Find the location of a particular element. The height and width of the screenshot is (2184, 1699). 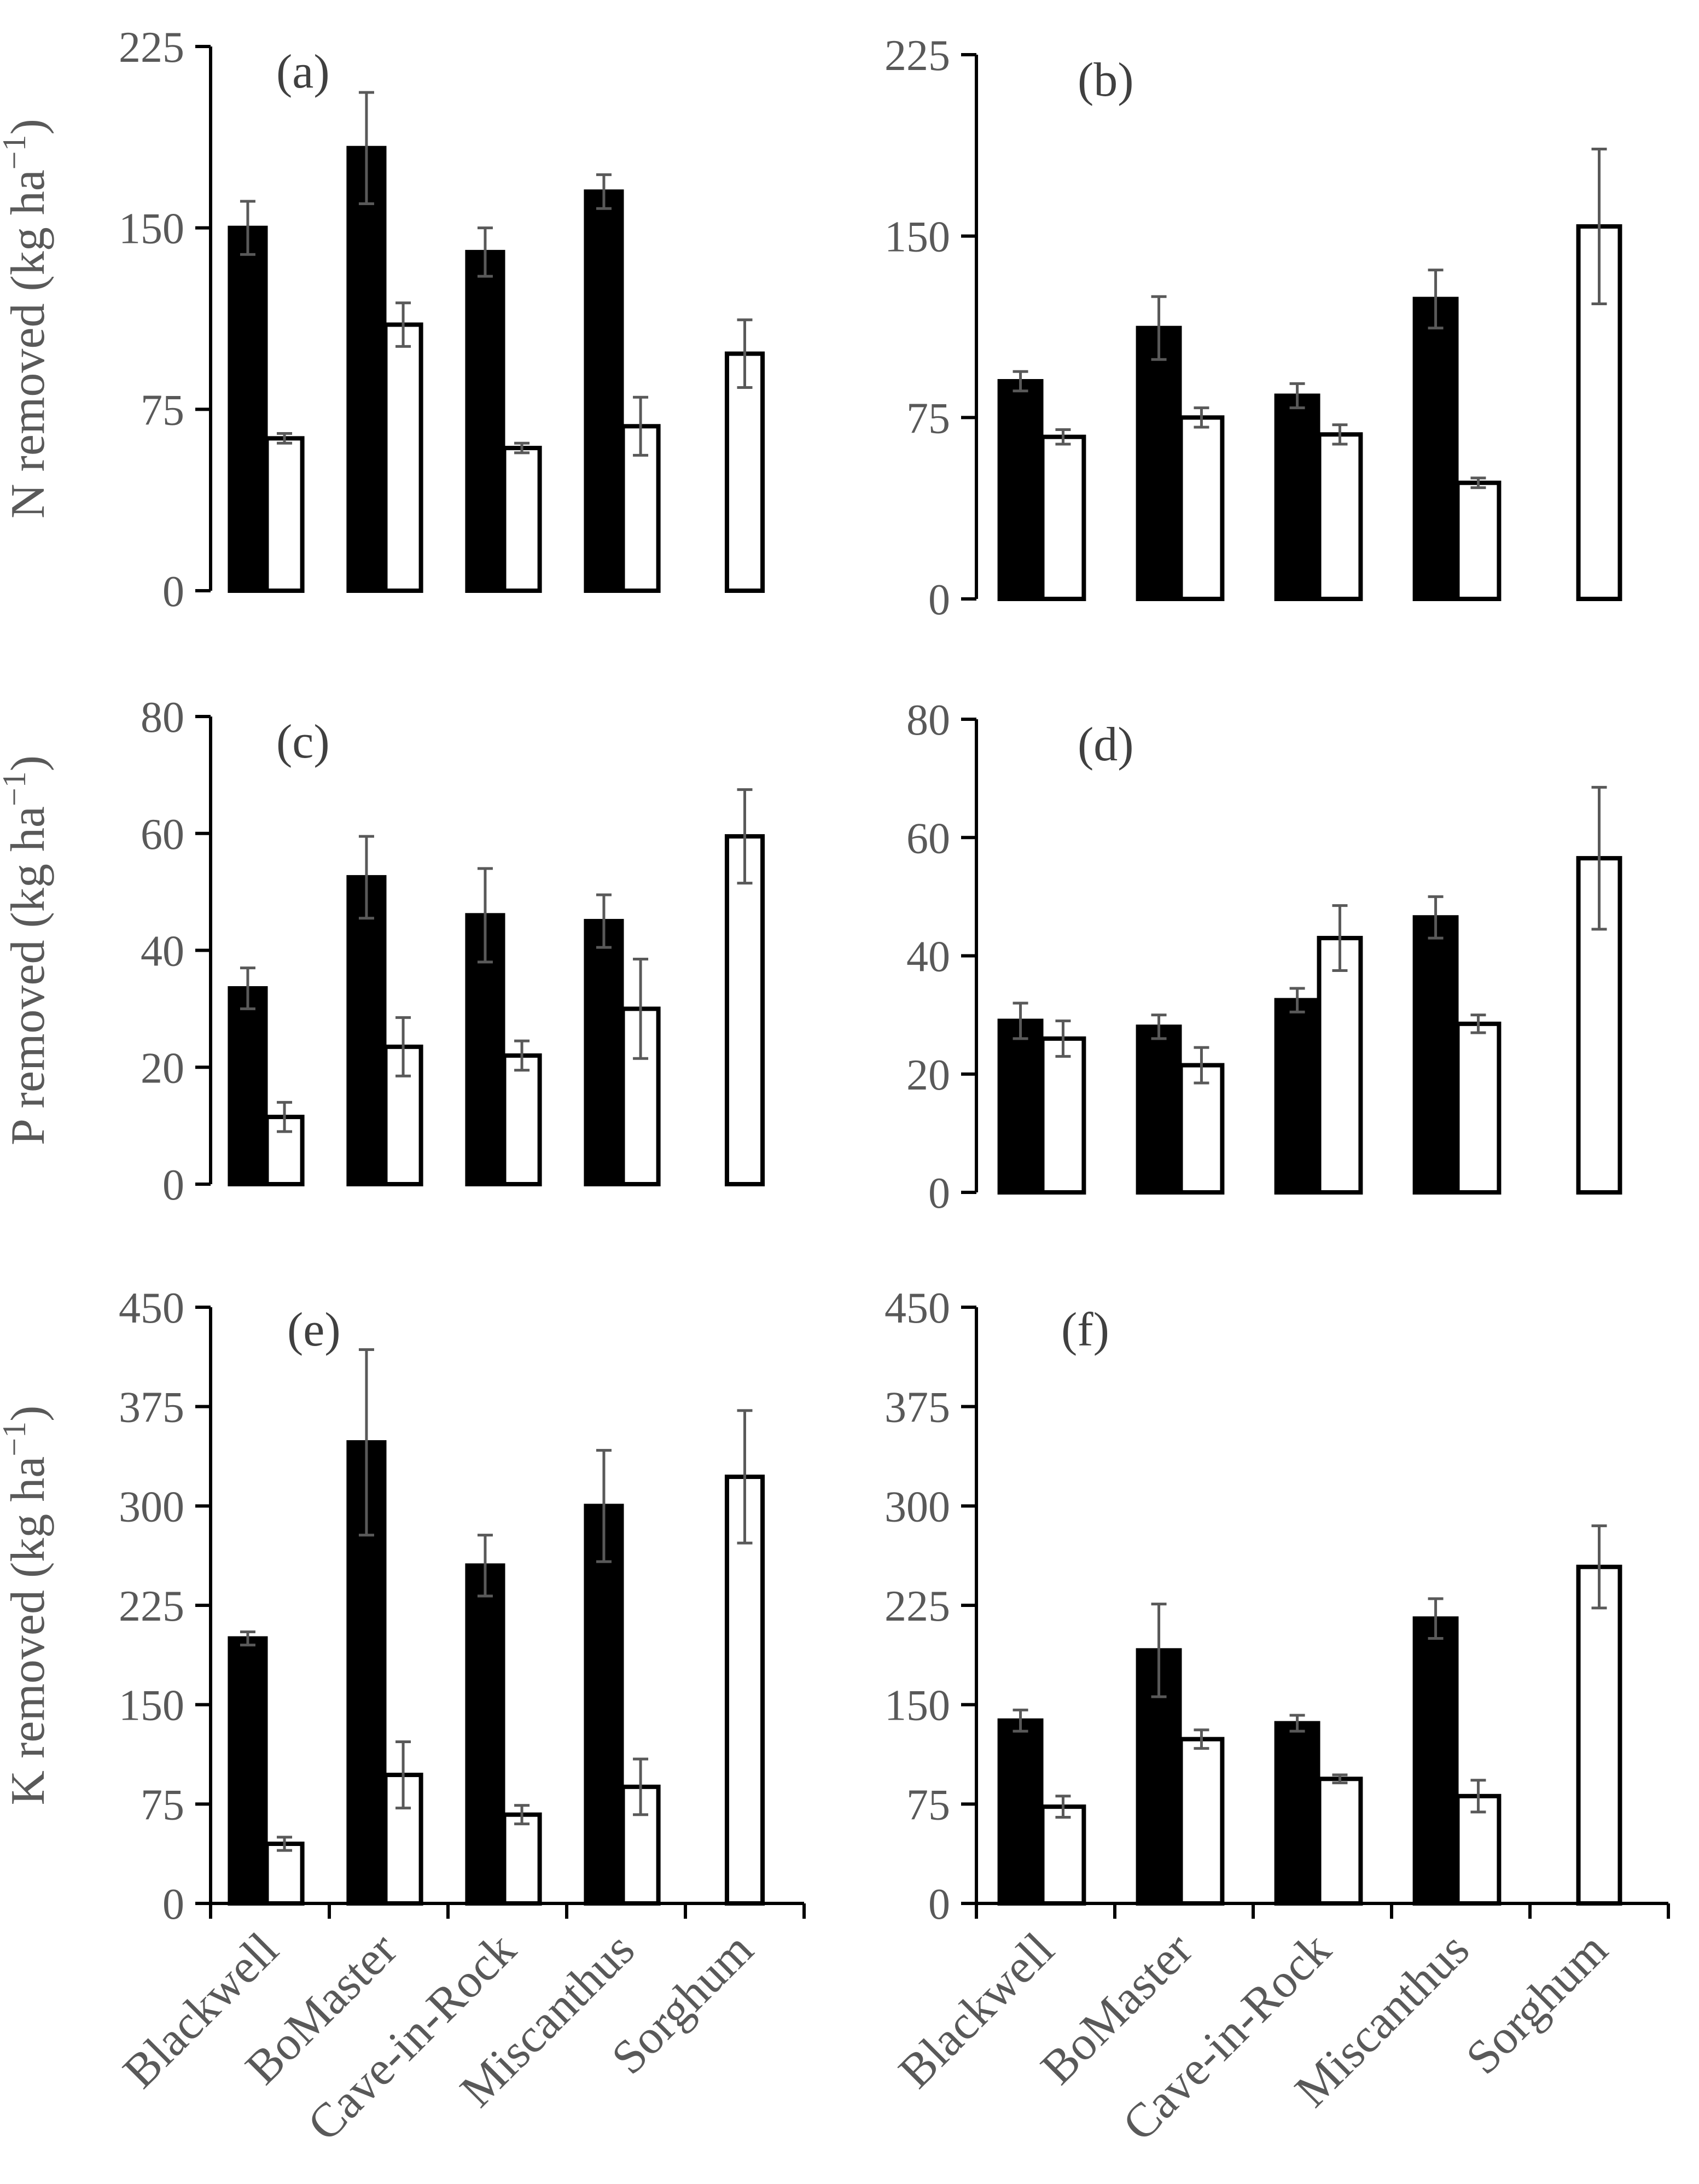

y-axis-label: P removed (kg ha−1) is located at coordinates (27, 950).